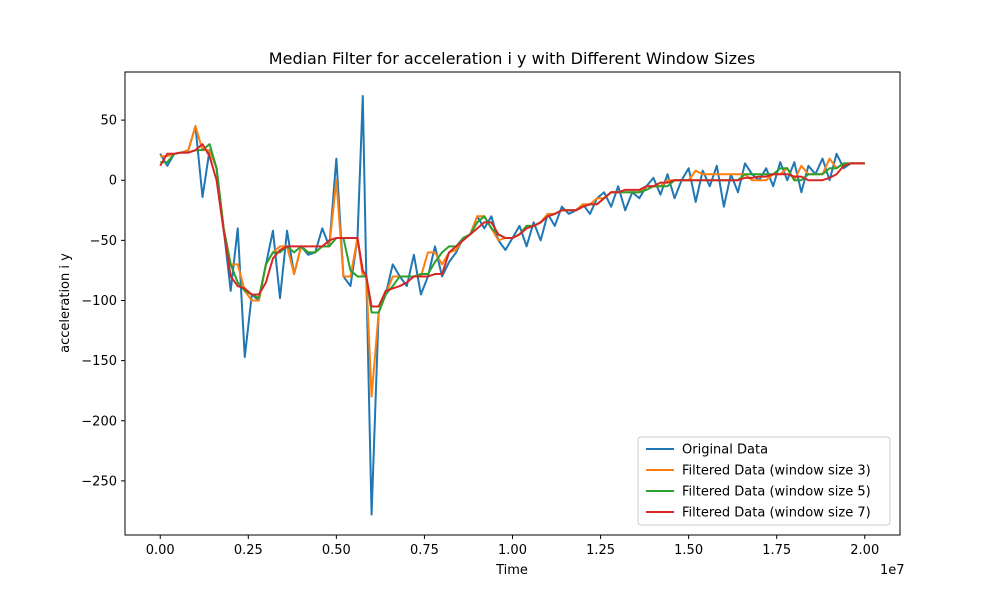 The image size is (1000, 600). Describe the element at coordinates (108, 121) in the screenshot. I see `y-tick-label: 50` at that location.